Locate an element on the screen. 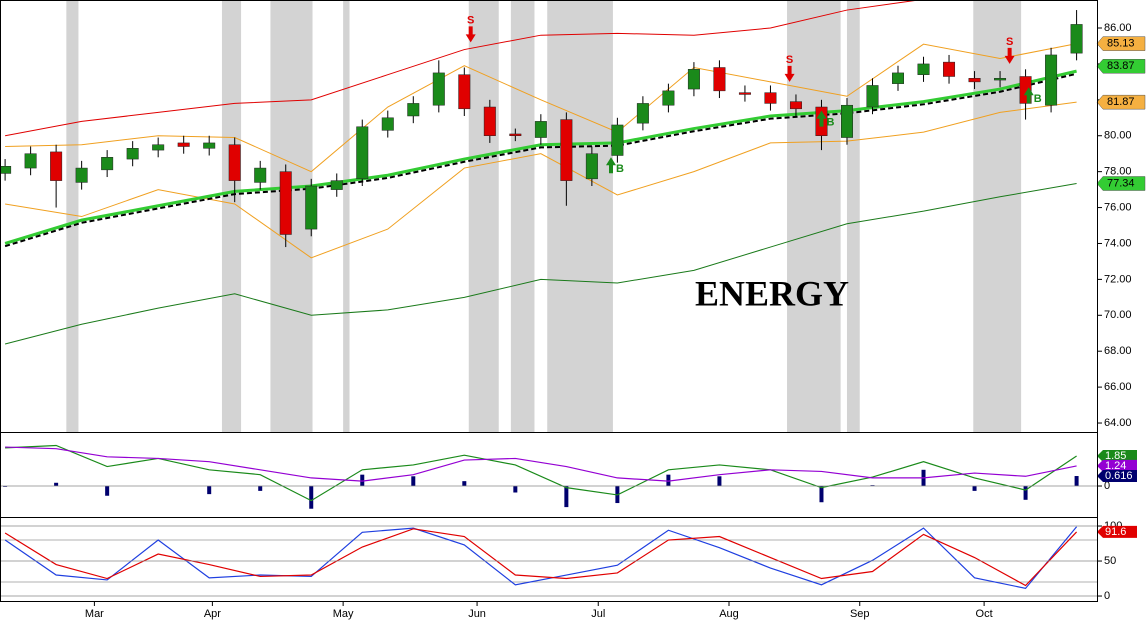 The image size is (1147, 626). price-tag-label: 77.34 is located at coordinates (1121, 183).